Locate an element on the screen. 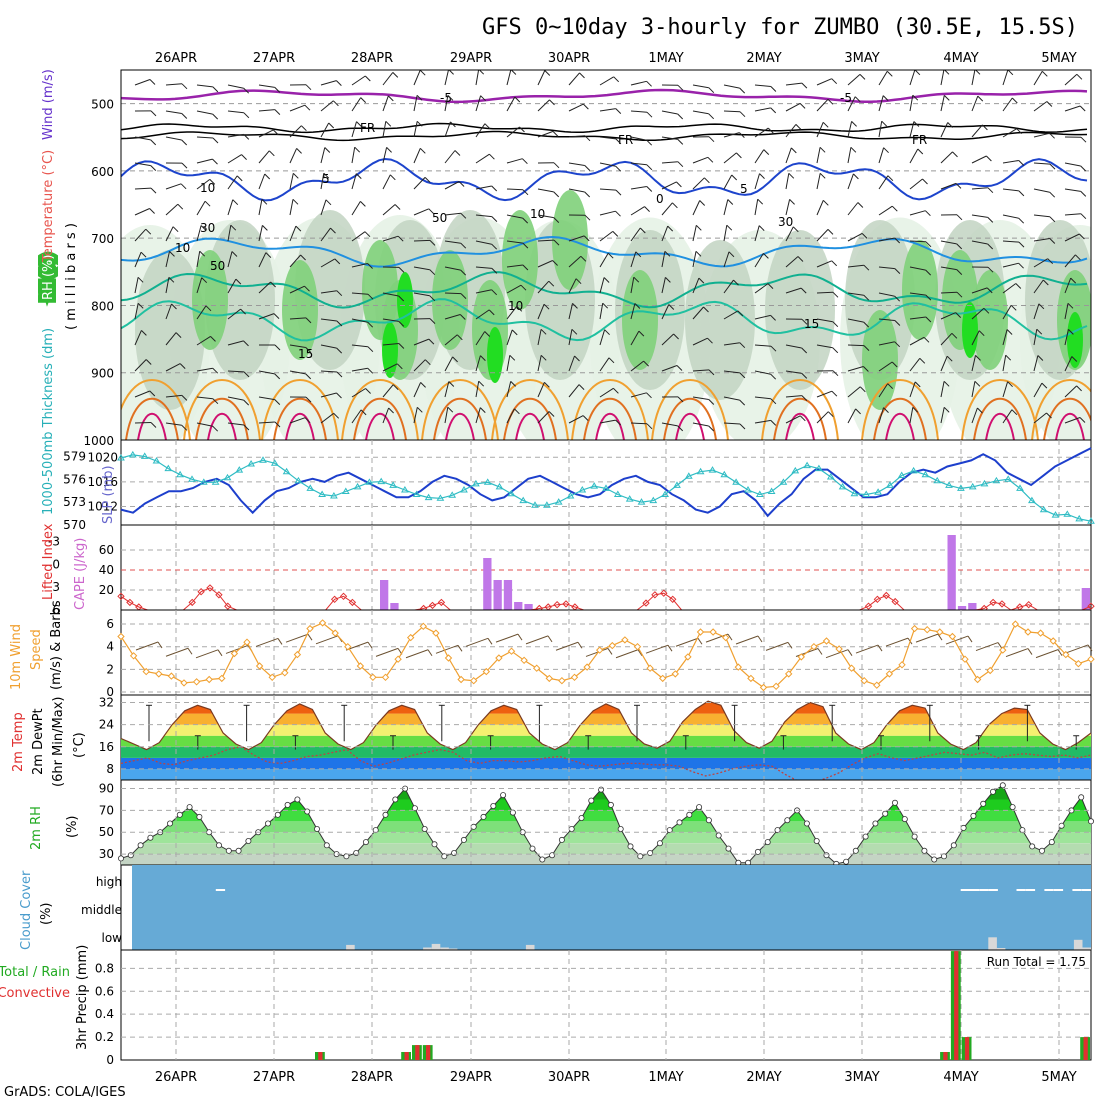 The height and width of the screenshot is (1100, 1100). precip-tick-label: 0.6 is located at coordinates (104, 991).